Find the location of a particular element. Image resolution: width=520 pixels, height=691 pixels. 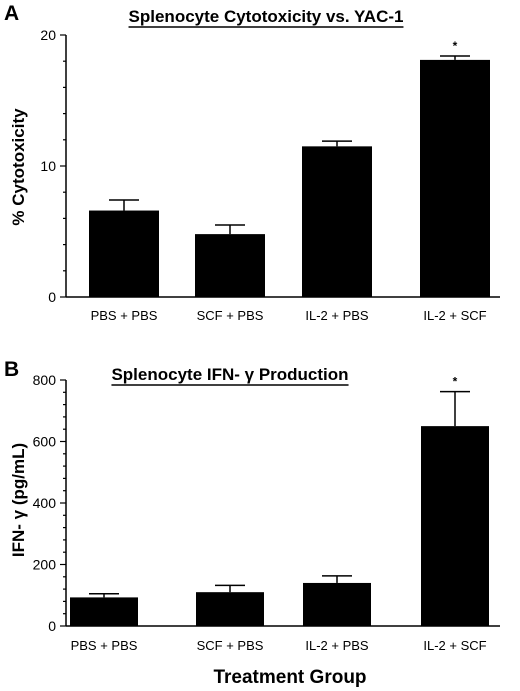

panel-a-x-tick-label: IL-2 + PBS is located at coordinates (337, 315).